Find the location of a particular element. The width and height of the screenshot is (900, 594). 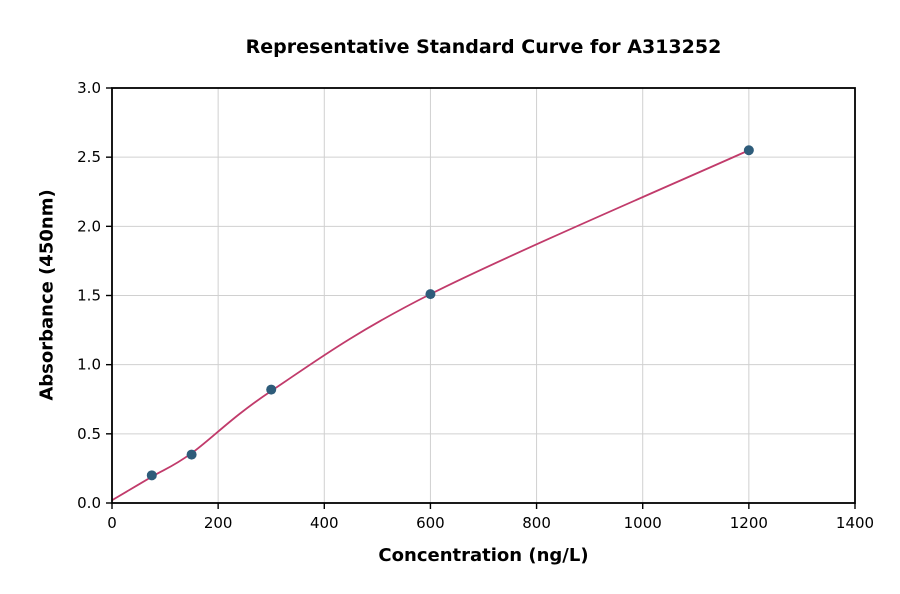

x-tick-label: 600 is located at coordinates (430, 523).